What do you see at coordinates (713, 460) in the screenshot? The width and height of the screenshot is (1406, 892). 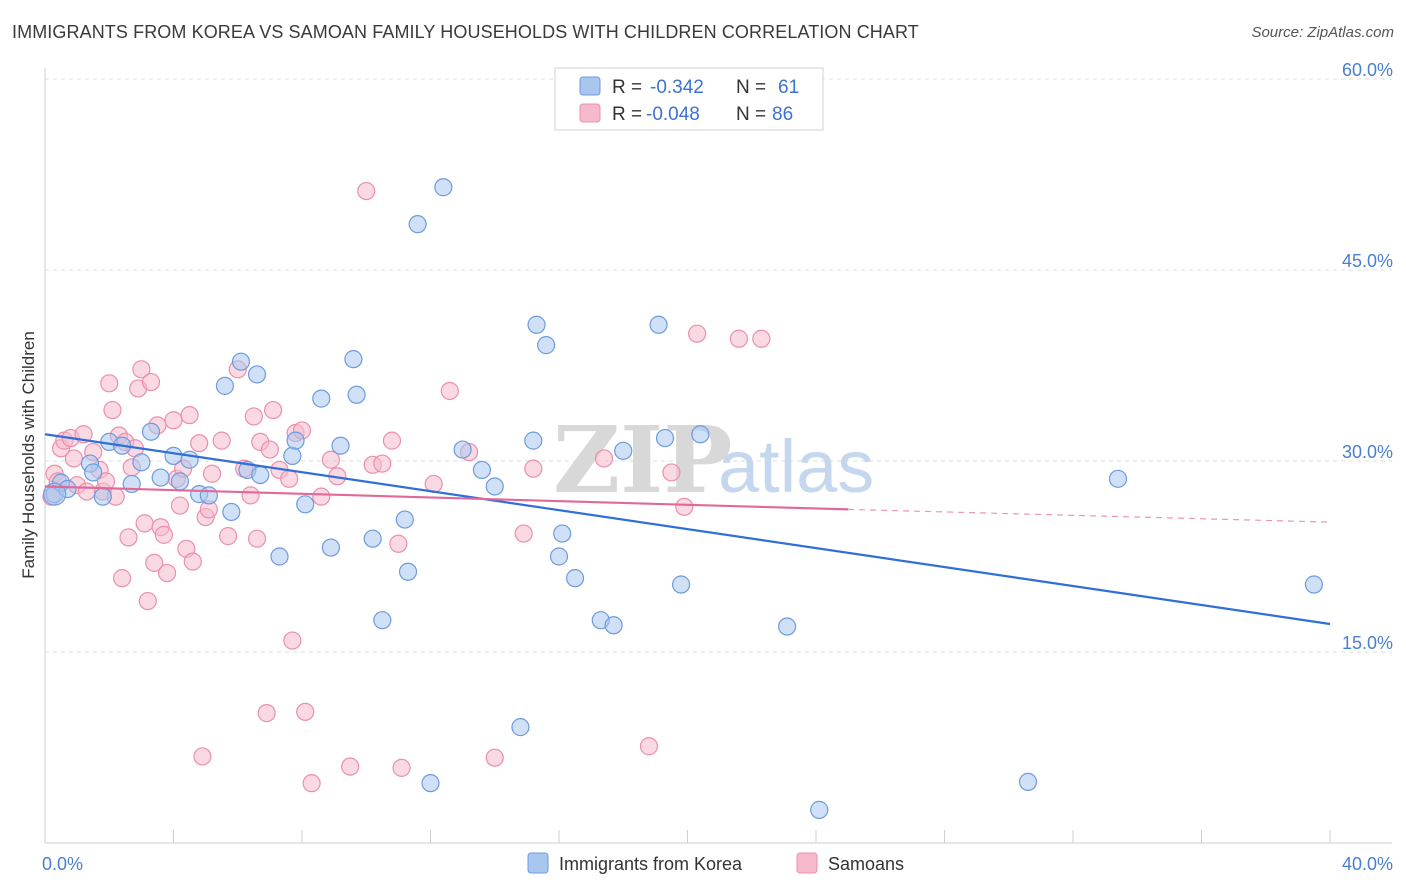 I see `watermark: ZIP atlas` at bounding box center [713, 460].